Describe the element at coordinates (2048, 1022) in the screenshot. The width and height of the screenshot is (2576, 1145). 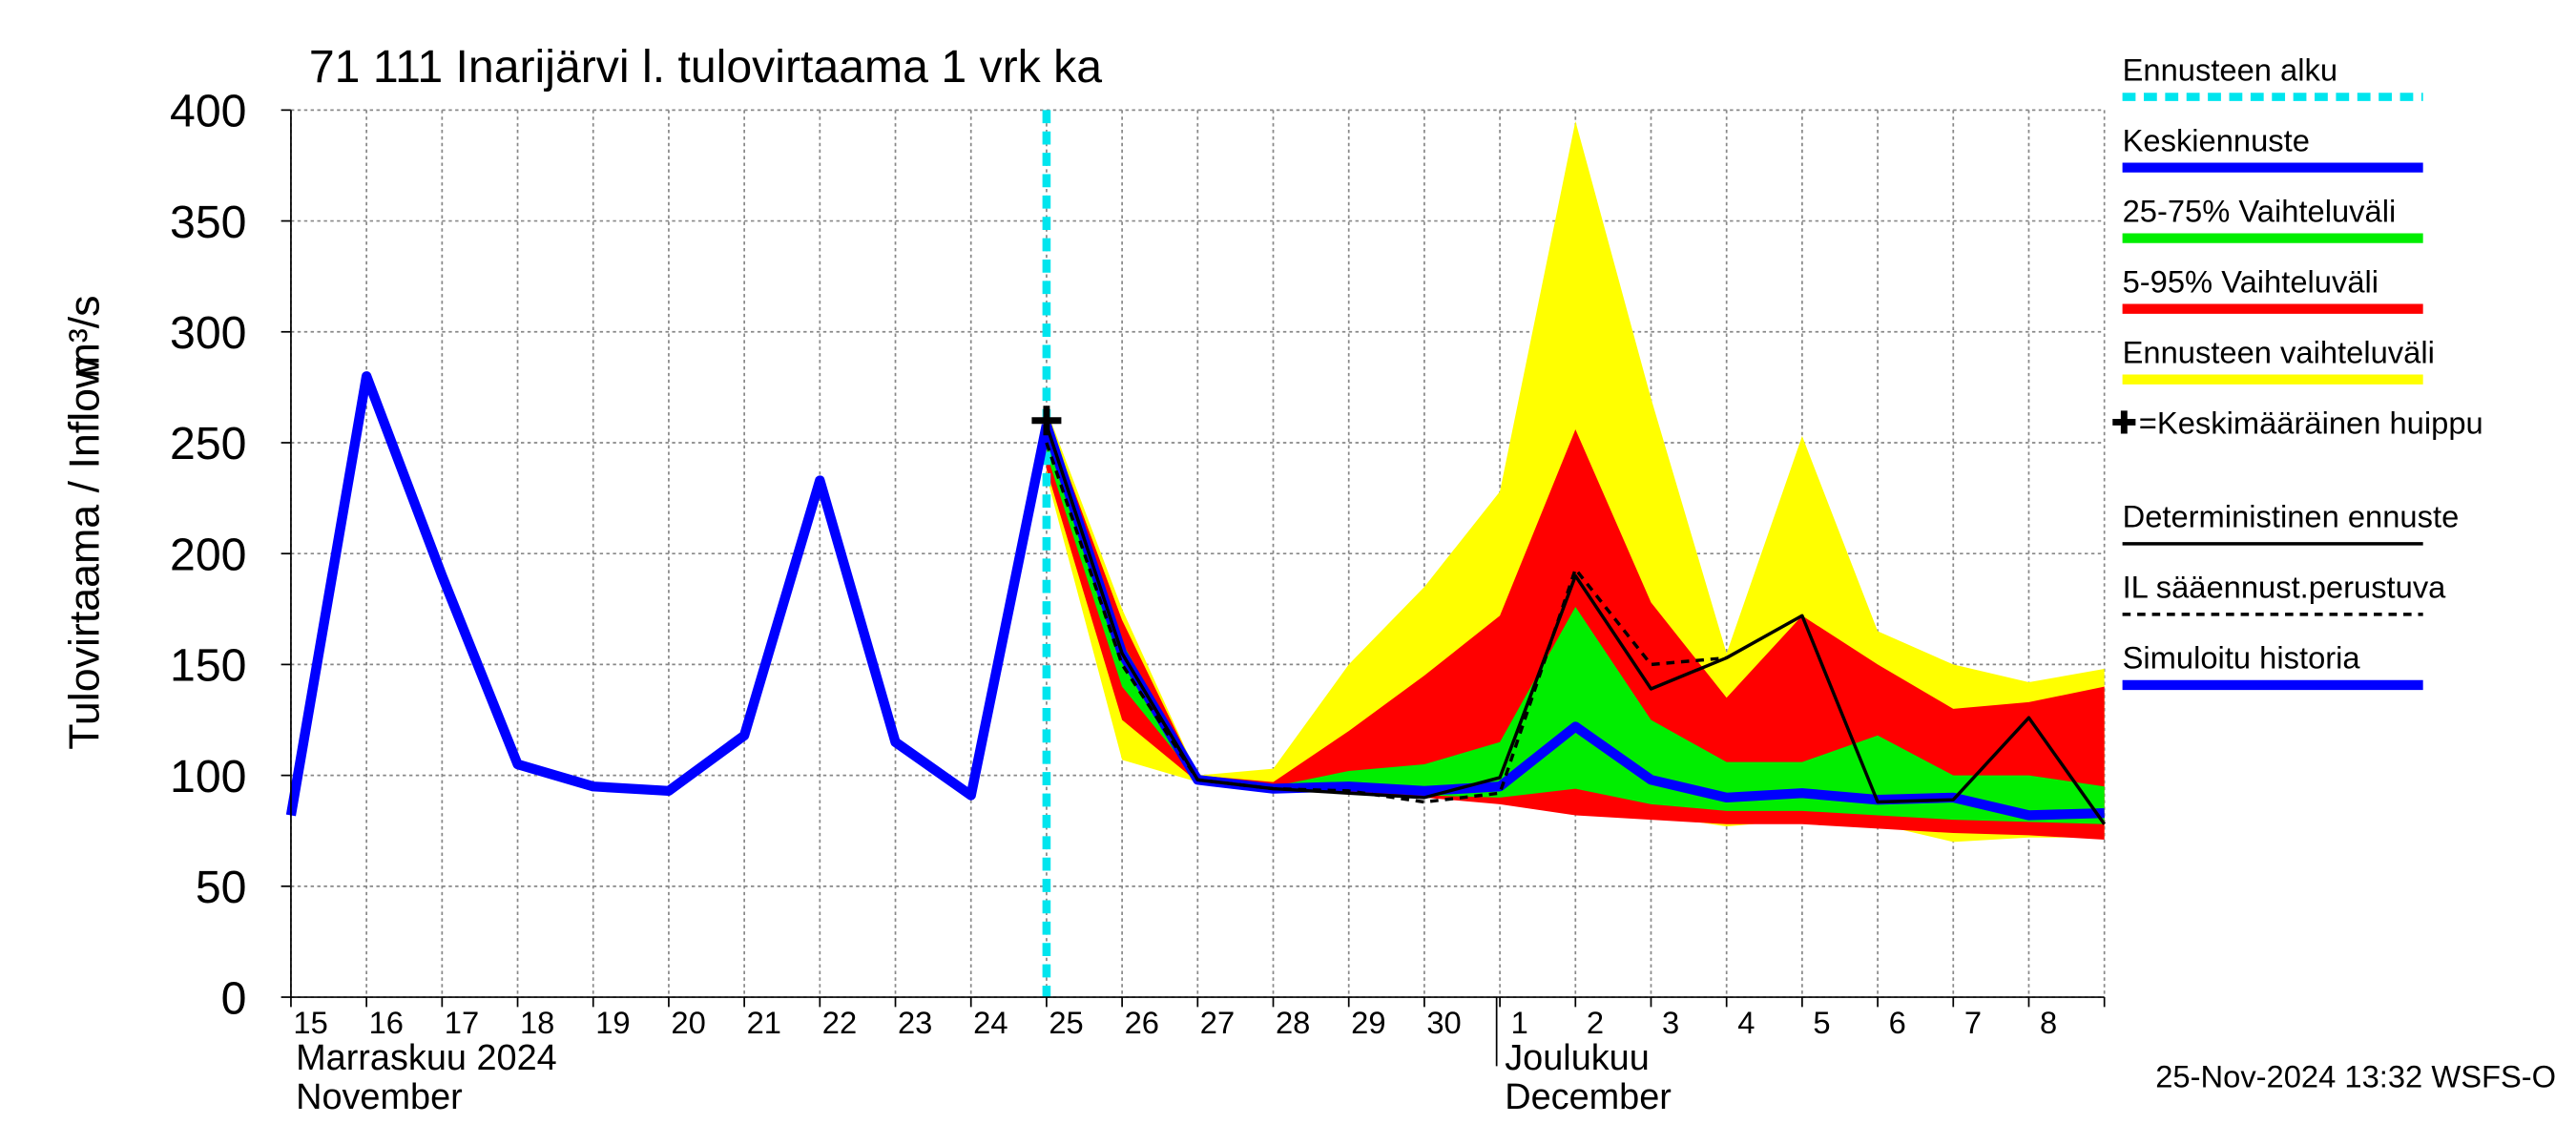
I see `x-tick-label: 8` at that location.